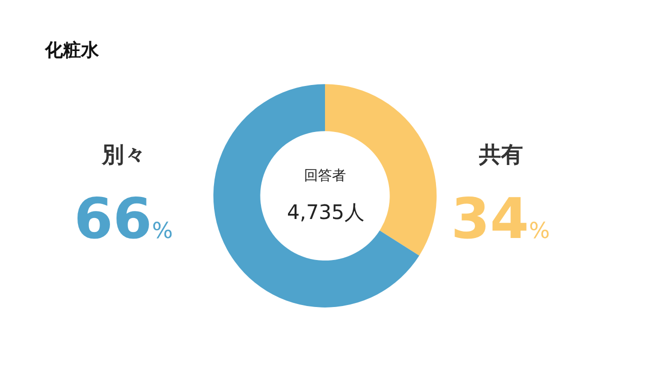 The width and height of the screenshot is (650, 366). I want to click on data-label: 66%, so click(123, 219).